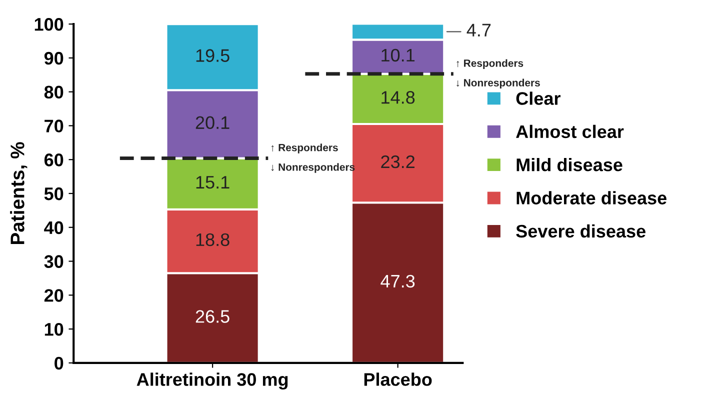  Describe the element at coordinates (581, 231) in the screenshot. I see `legend-label: Severe disease` at that location.